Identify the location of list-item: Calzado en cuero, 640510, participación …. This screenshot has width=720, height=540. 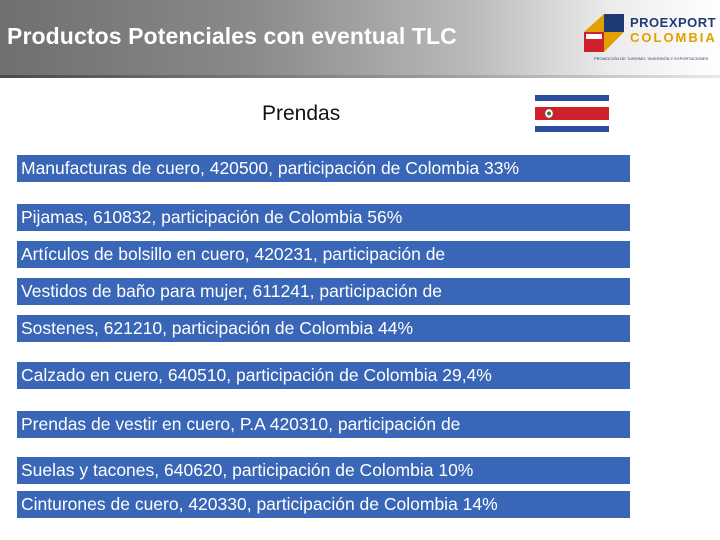
(323, 375).